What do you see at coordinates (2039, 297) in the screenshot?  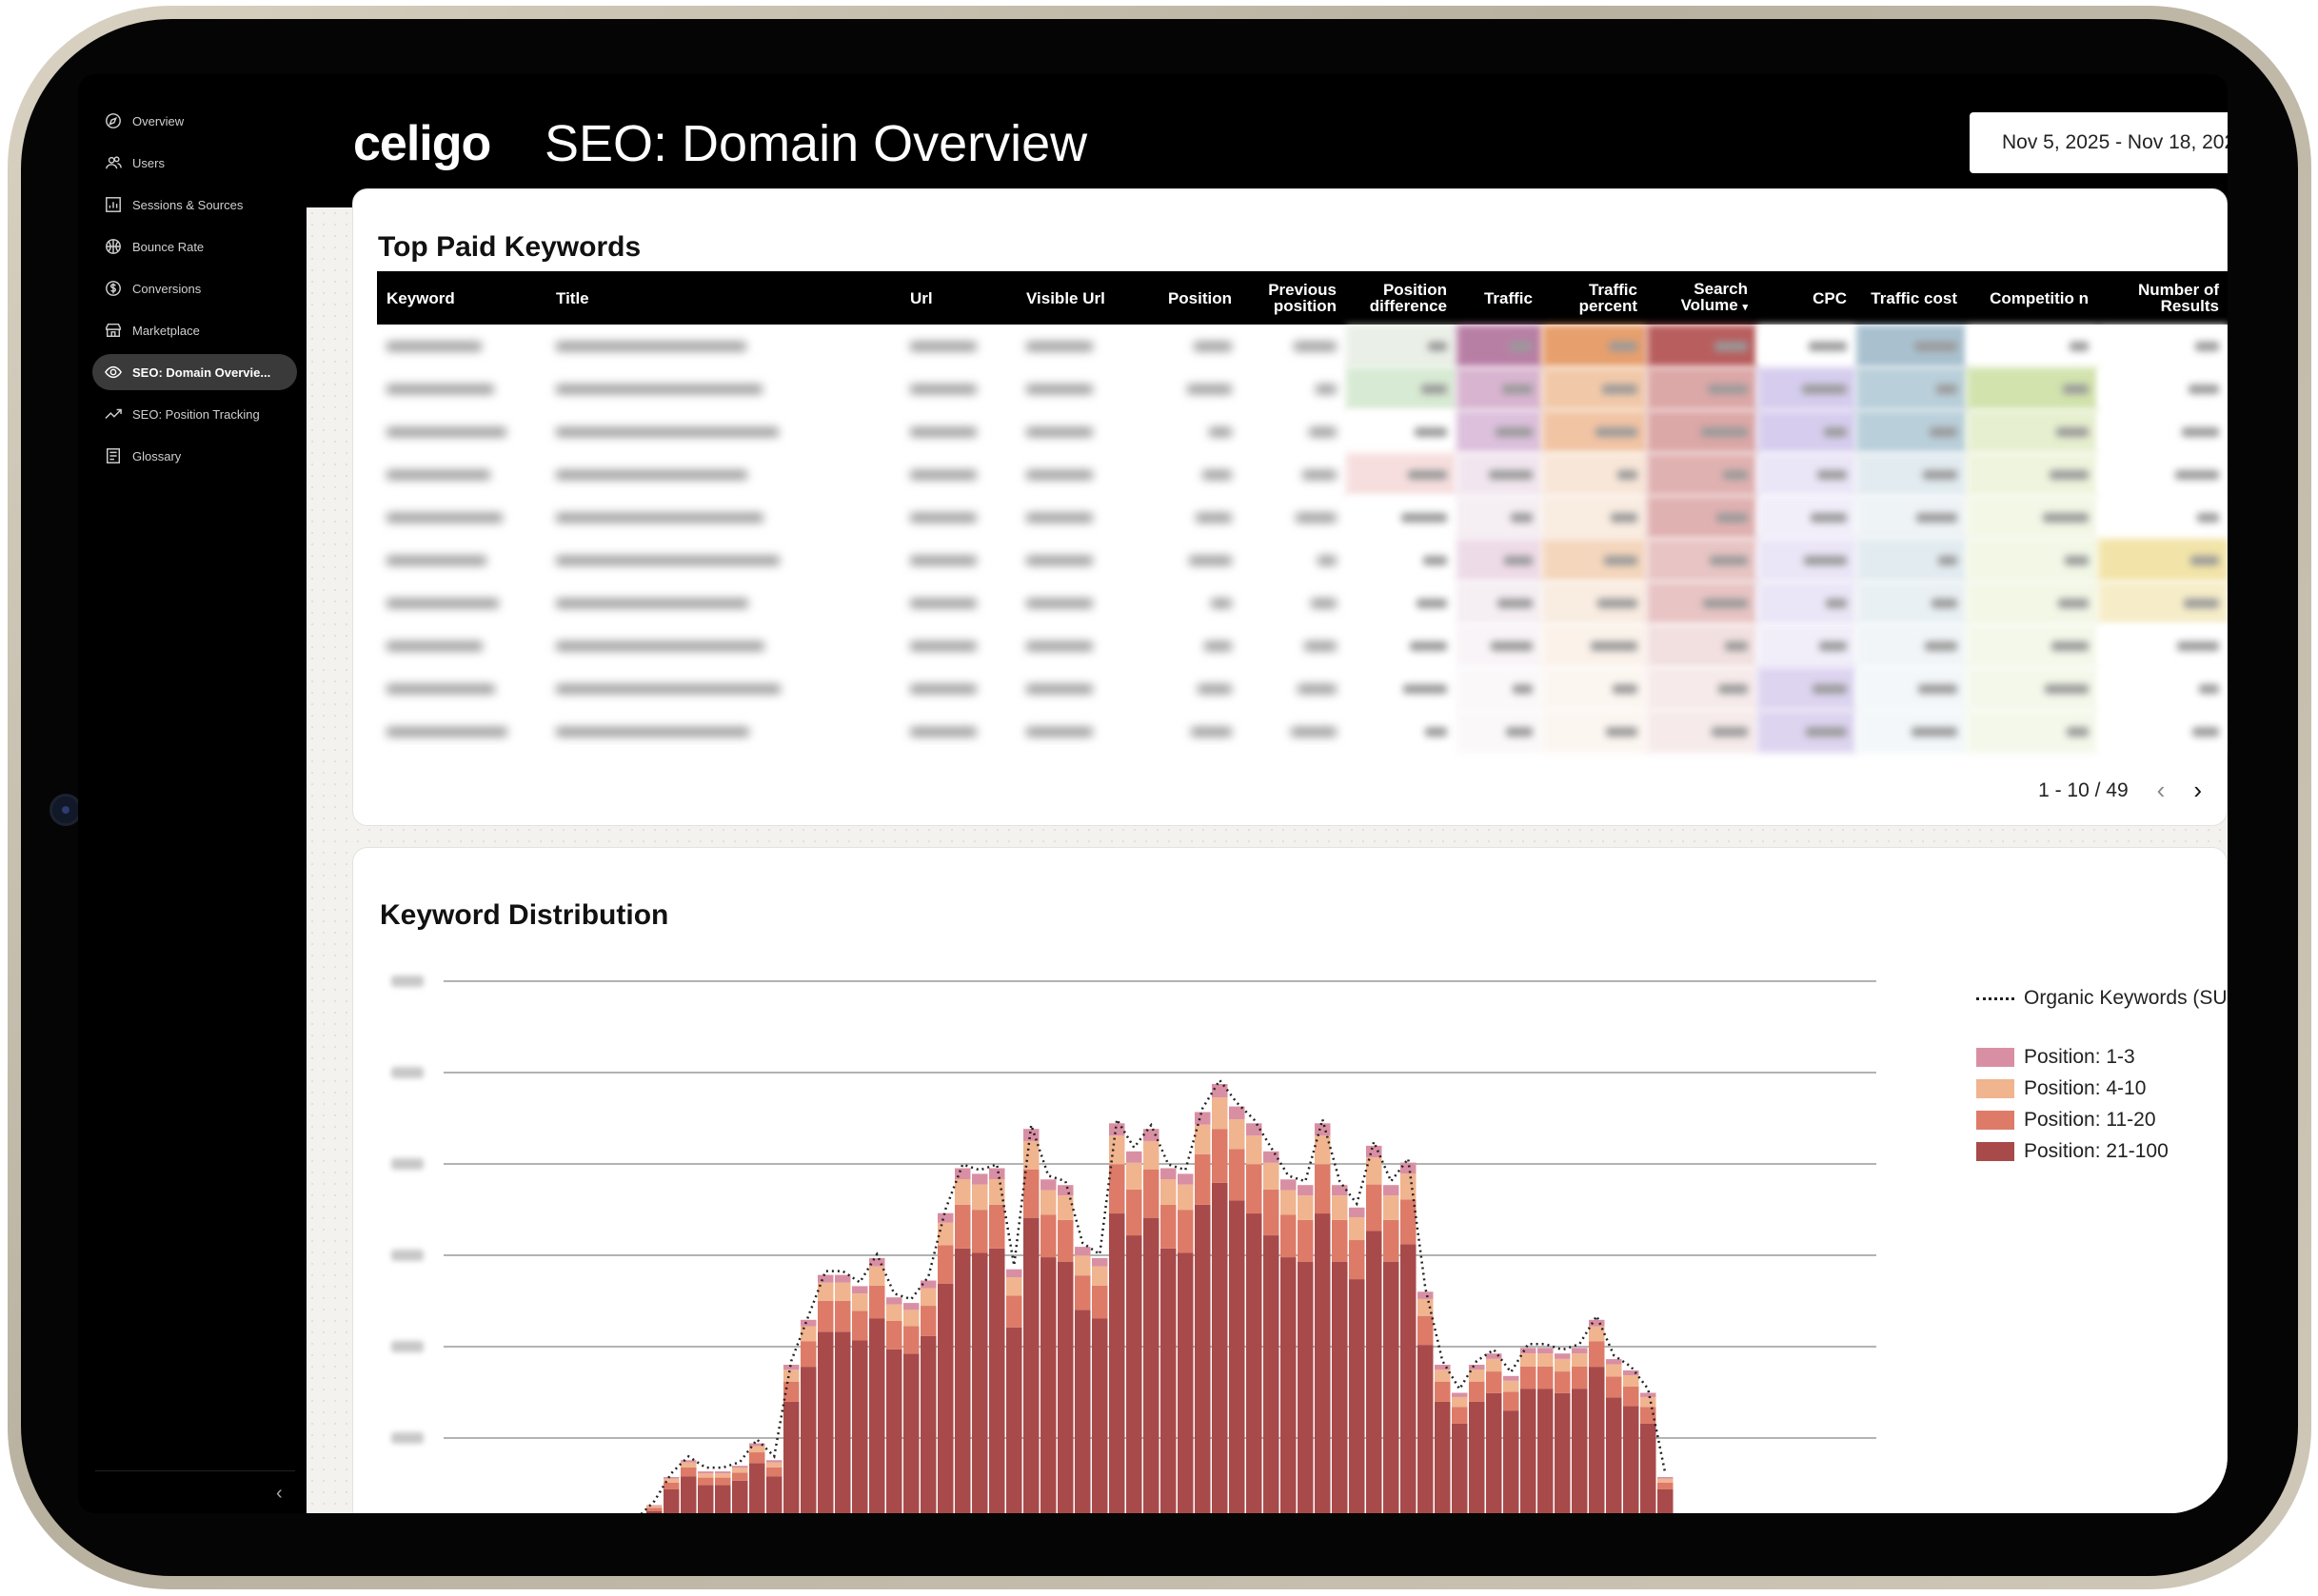 I see `column-header: Competitio n` at bounding box center [2039, 297].